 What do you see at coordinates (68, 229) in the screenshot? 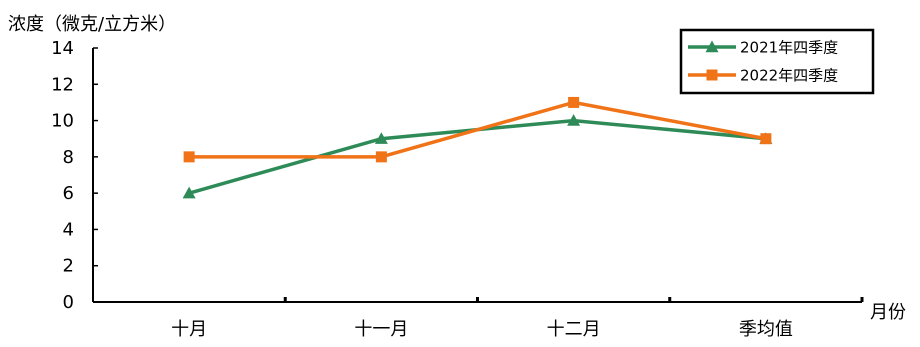
I see `y-tick-label: 4` at bounding box center [68, 229].